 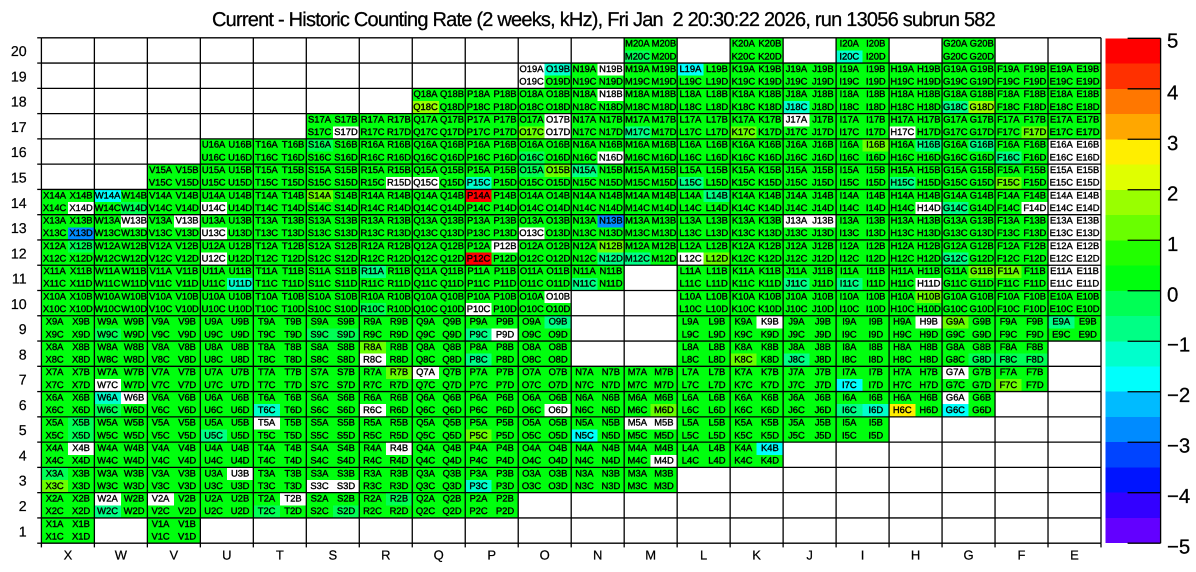 What do you see at coordinates (717, 232) in the screenshot?
I see `svg-text: L13D` at bounding box center [717, 232].